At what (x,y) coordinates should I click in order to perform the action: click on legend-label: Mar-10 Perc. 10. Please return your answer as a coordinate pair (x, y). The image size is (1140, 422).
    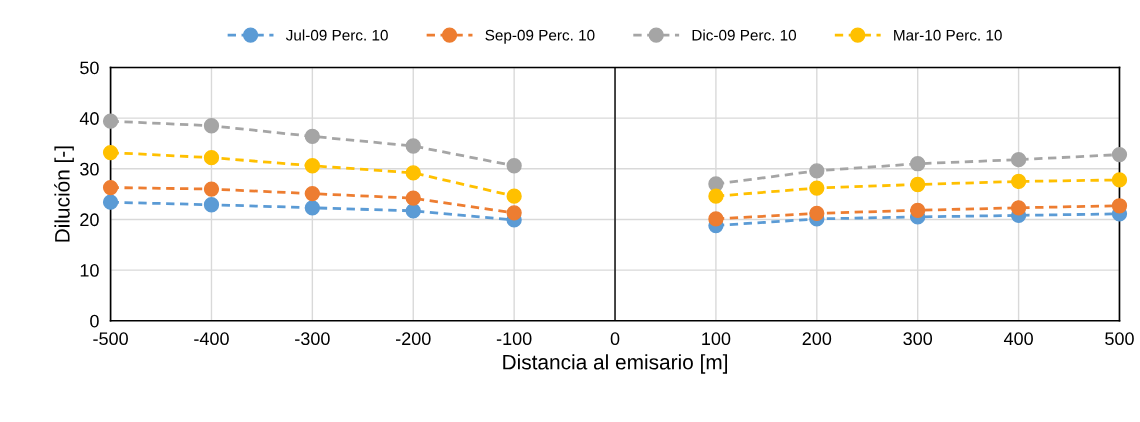
    Looking at the image, I should click on (948, 35).